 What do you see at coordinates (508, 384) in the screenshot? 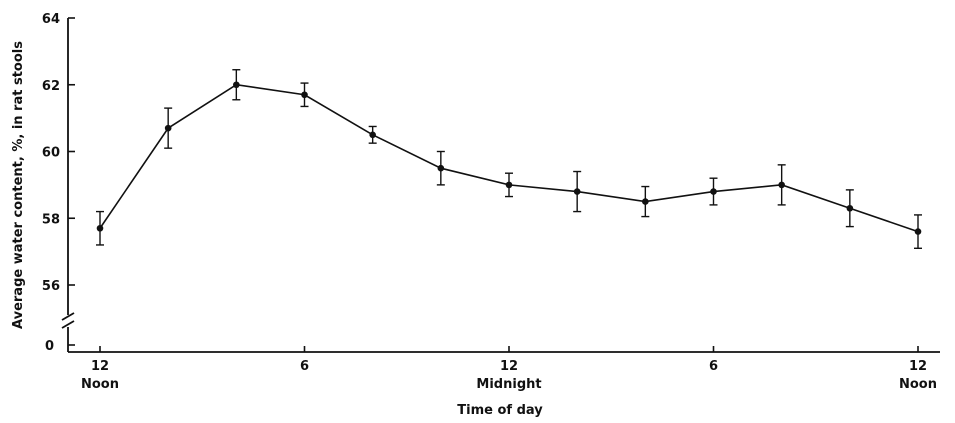
I see `x-tick-sublabel: Midnight` at bounding box center [508, 384].